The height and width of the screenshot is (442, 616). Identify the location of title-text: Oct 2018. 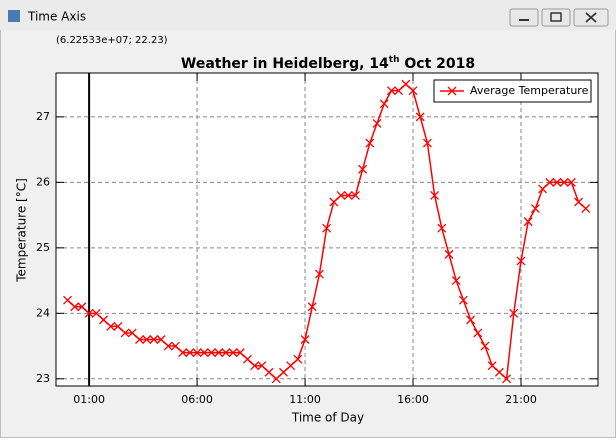
(438, 64).